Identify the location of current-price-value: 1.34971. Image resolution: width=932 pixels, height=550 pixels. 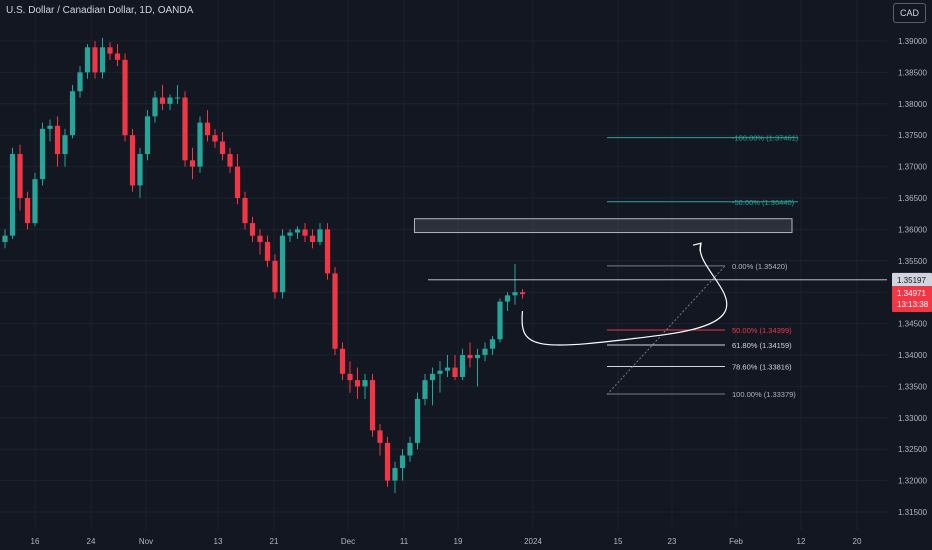
(911, 293).